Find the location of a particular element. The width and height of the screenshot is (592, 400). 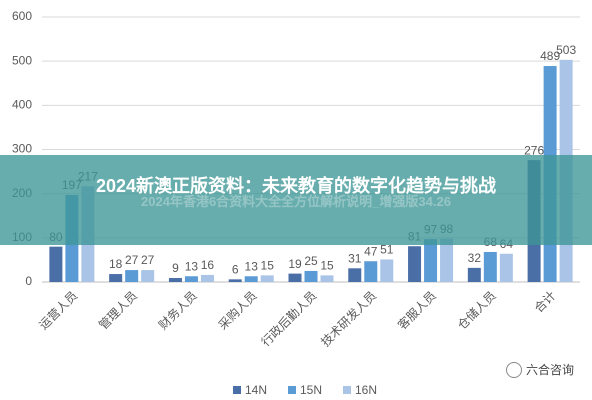

x-tick-label: 合计 is located at coordinates (545, 302).